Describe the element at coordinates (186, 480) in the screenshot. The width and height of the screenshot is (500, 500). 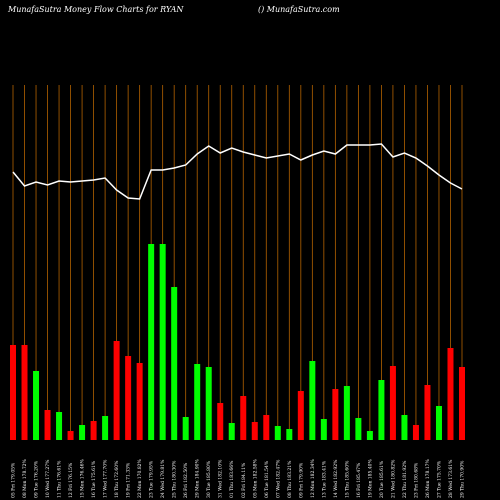
I see `x-tick-label: 26 Fri 182.50%` at that location.